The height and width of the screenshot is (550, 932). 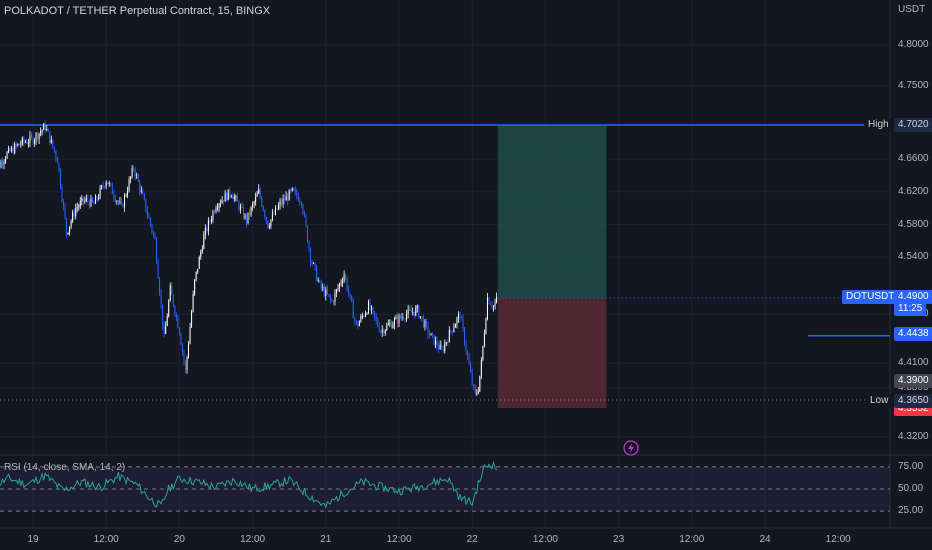 What do you see at coordinates (913, 401) in the screenshot?
I see `low-price-label: 4.3650` at bounding box center [913, 401].